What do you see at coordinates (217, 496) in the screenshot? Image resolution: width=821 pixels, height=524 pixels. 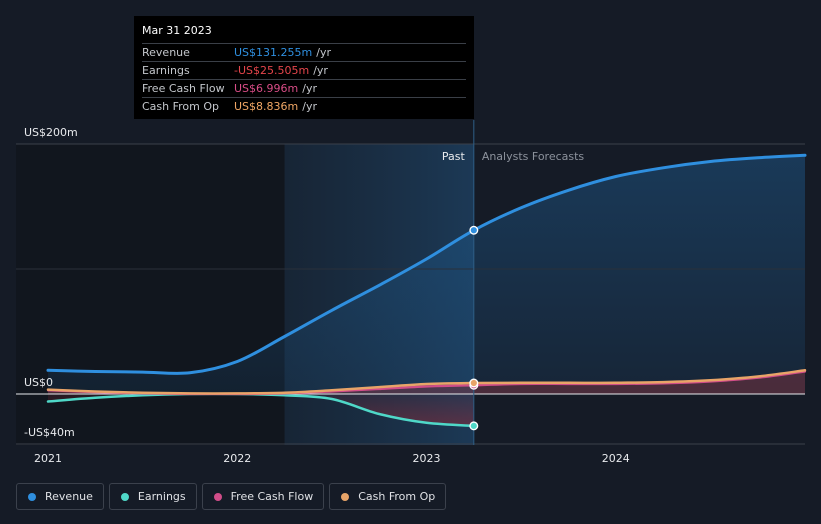 I see `free-cash-flow-dot-icon` at bounding box center [217, 496].